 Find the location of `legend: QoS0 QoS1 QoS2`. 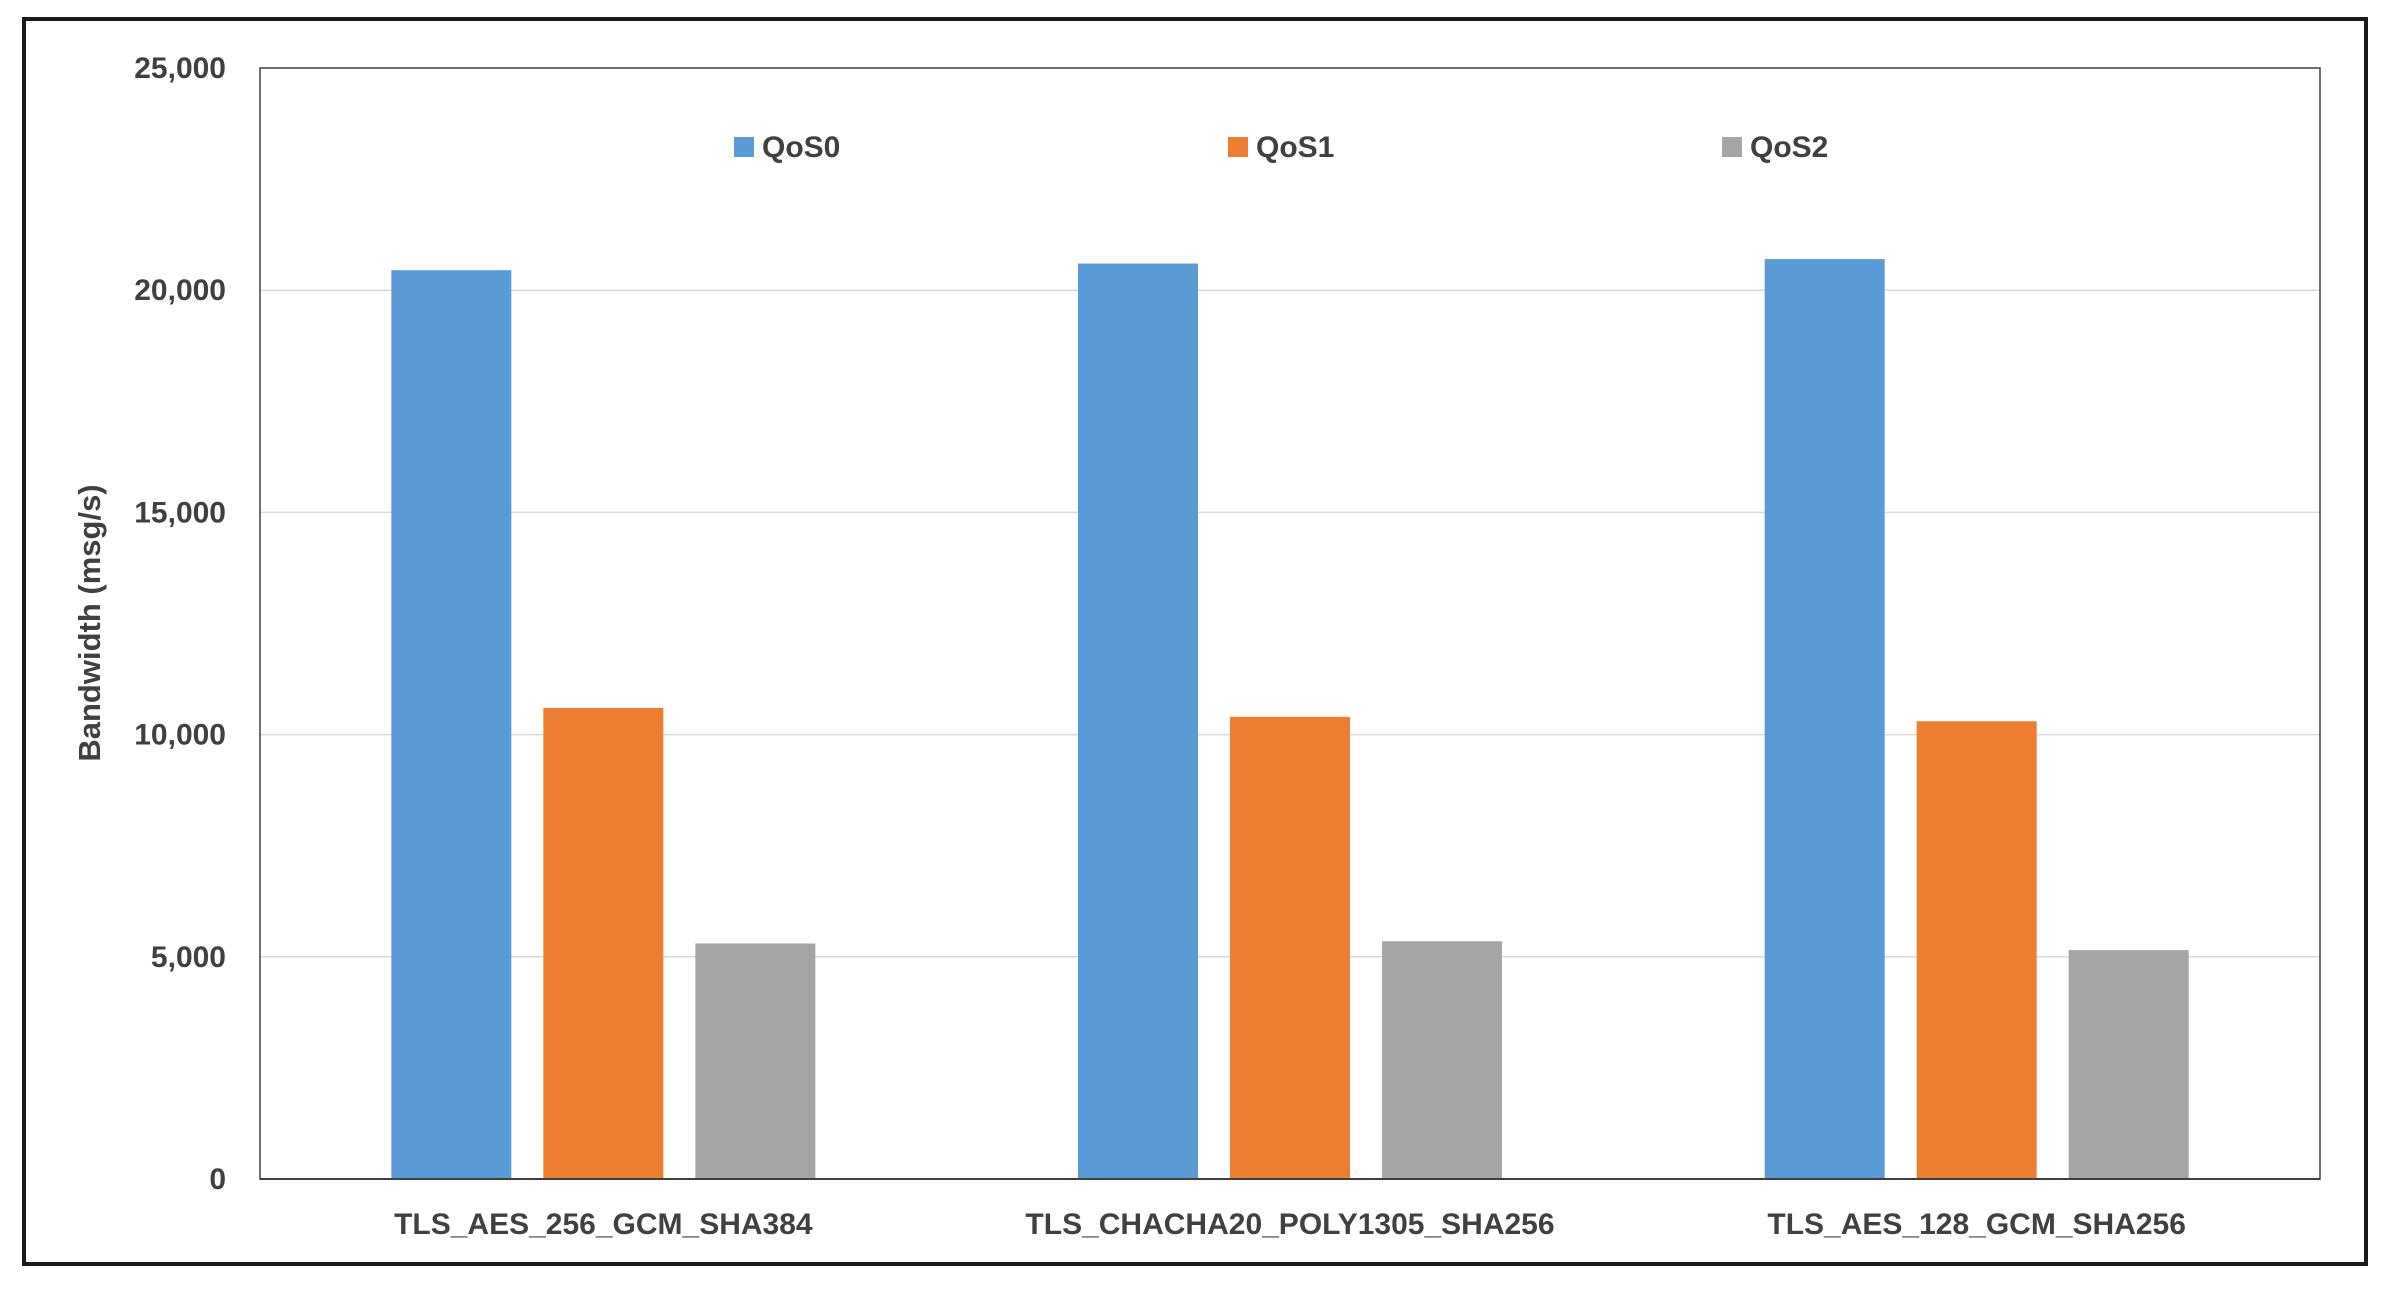

legend: QoS0 QoS1 QoS2 is located at coordinates (1281, 147).